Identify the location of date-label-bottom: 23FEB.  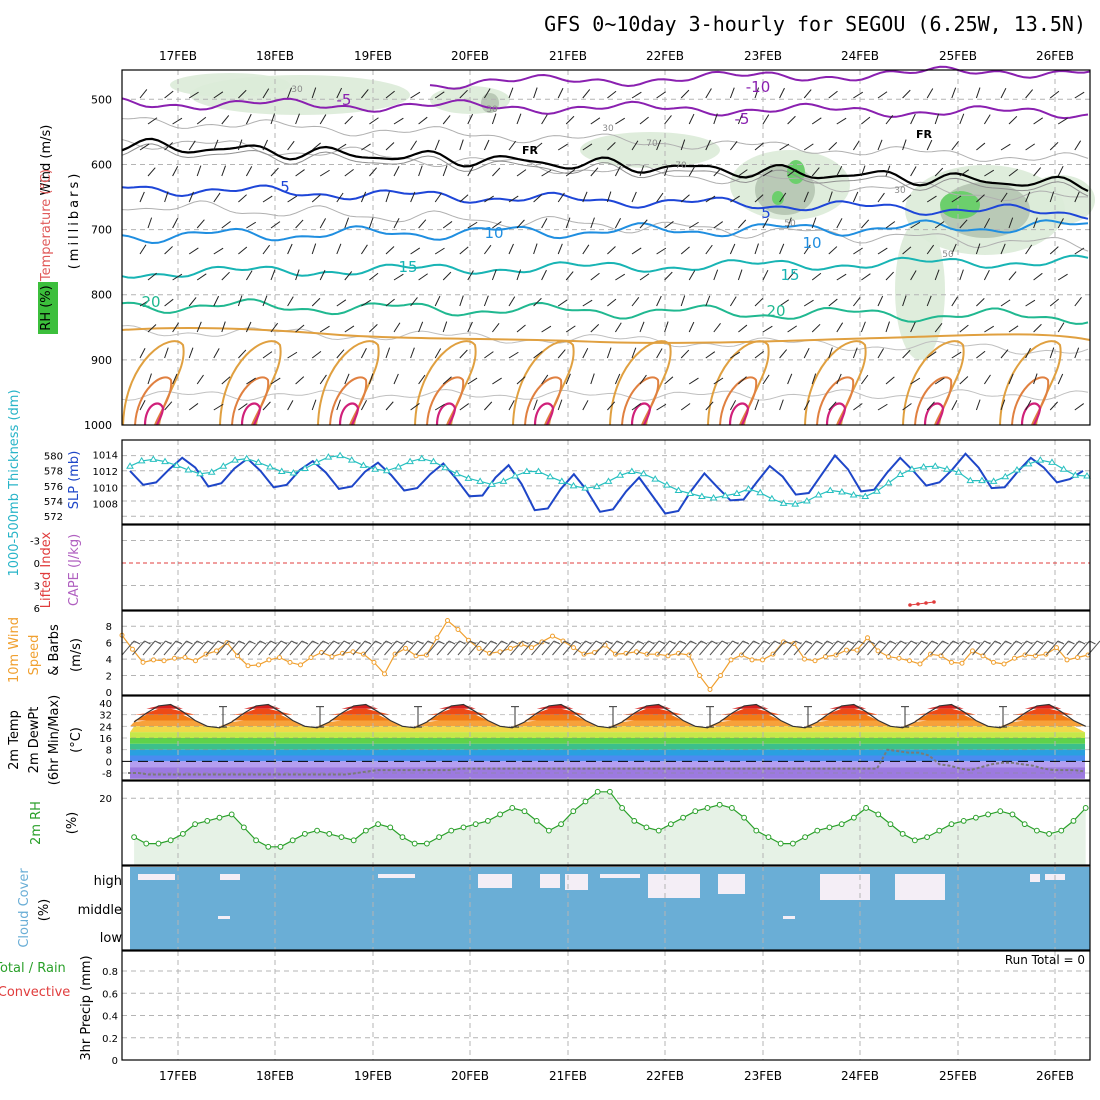
(763, 1076).